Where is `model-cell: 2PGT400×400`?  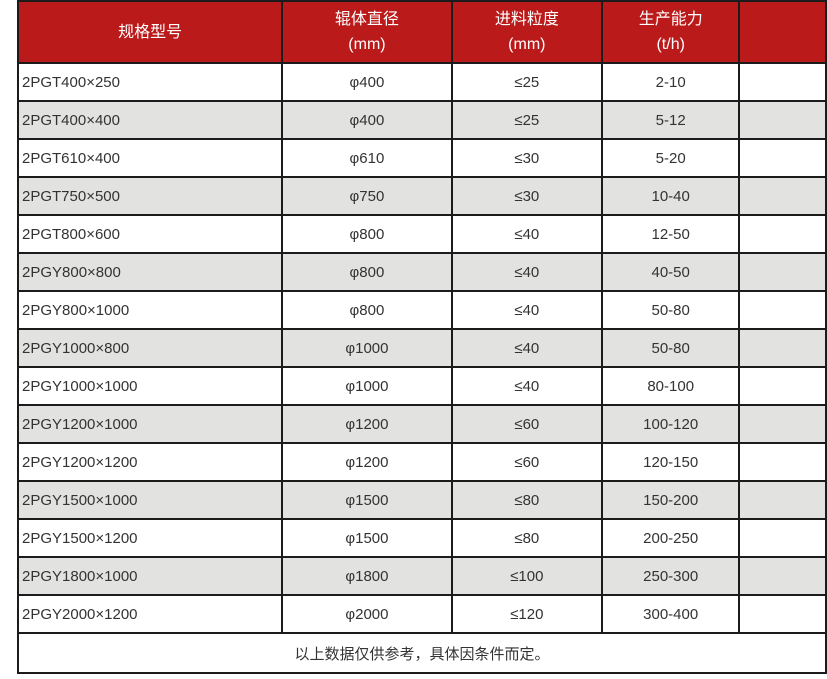 model-cell: 2PGT400×400 is located at coordinates (150, 120).